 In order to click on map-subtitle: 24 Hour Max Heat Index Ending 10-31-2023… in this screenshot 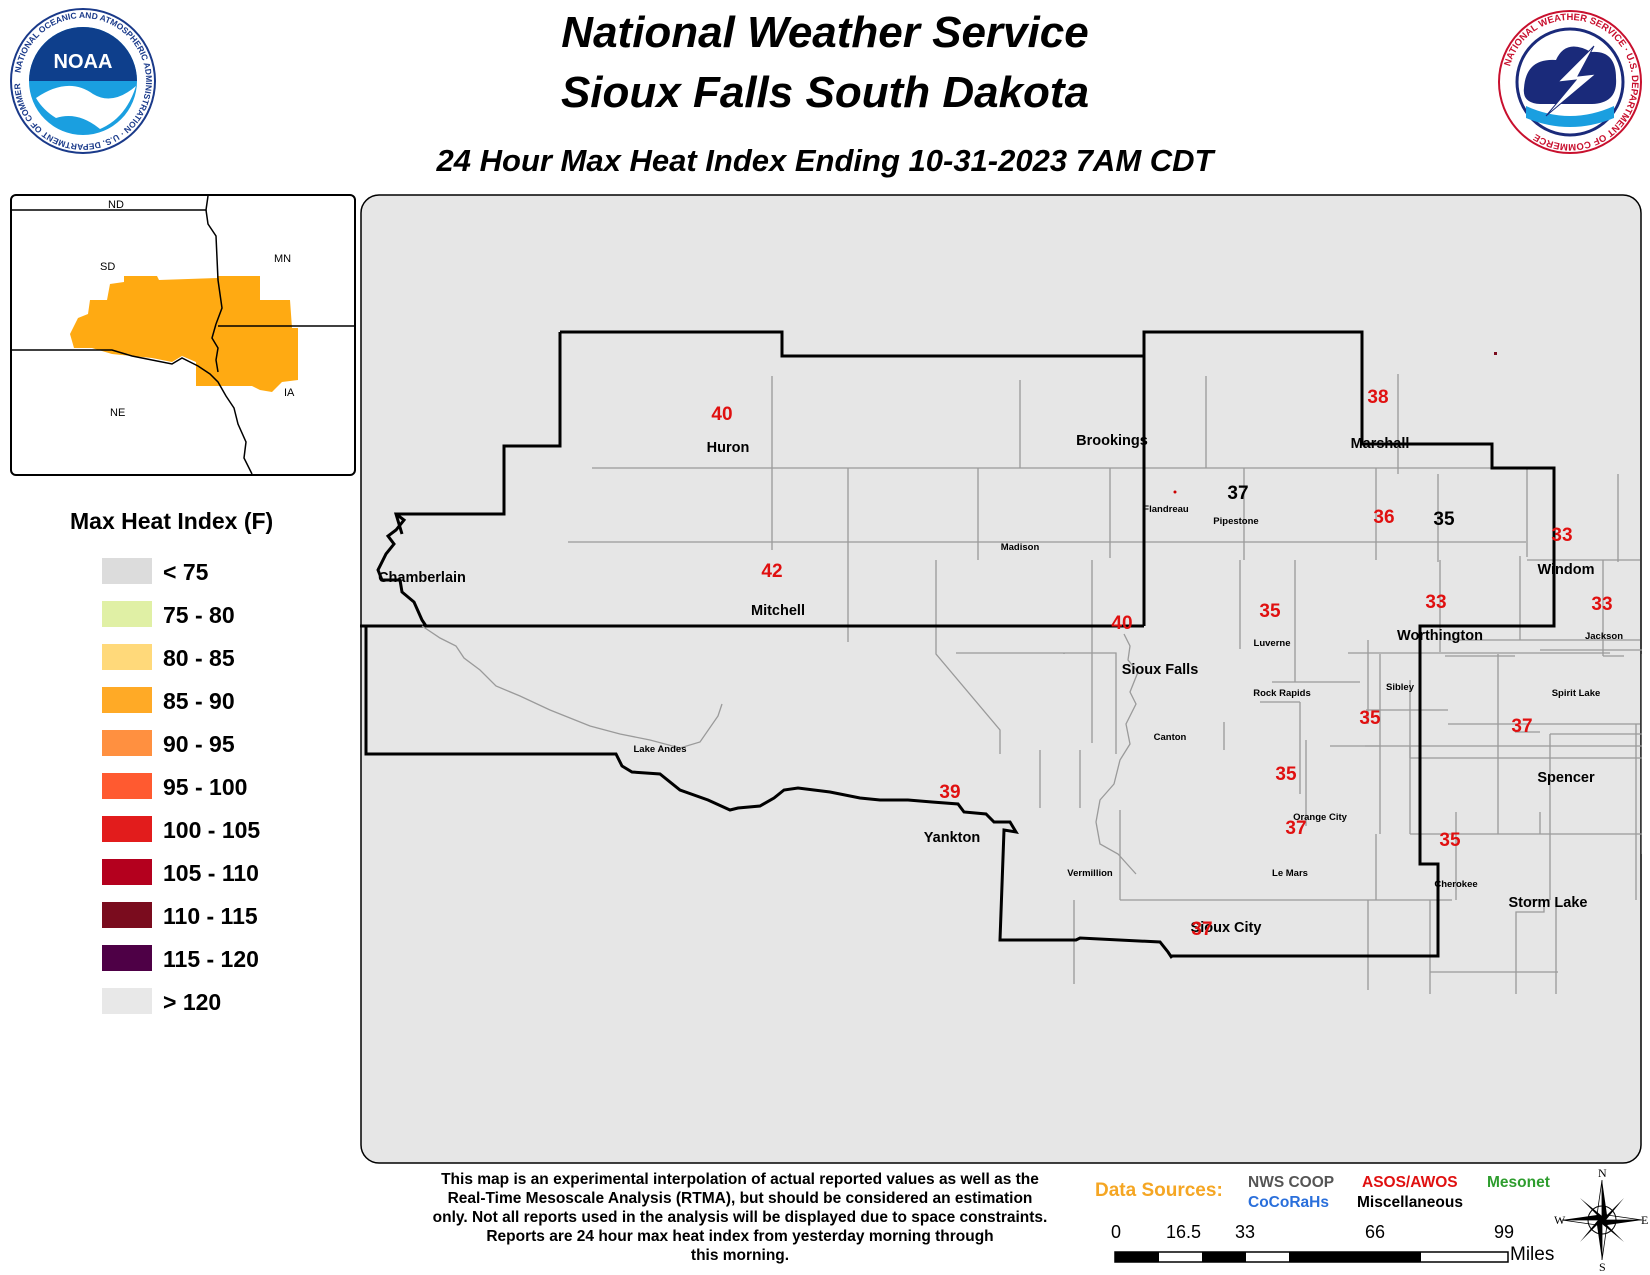, I will do `click(825, 160)`.